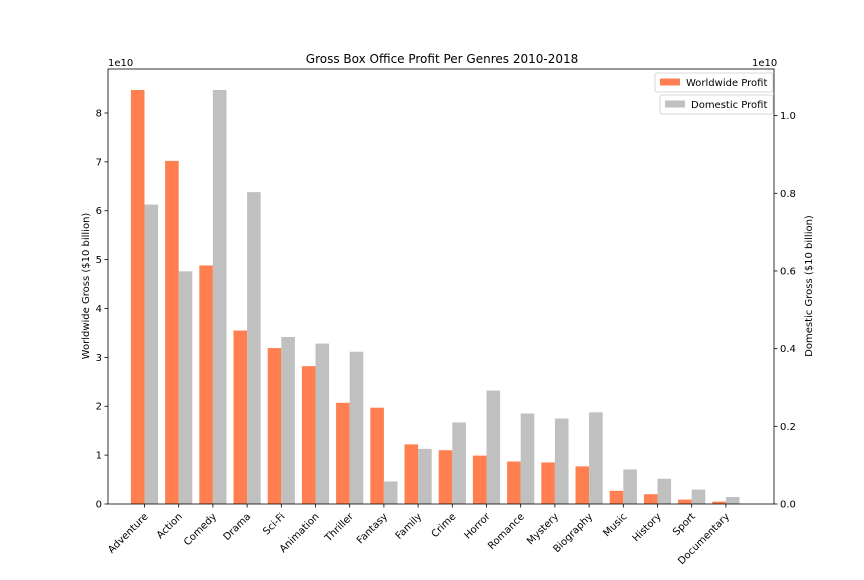 This screenshot has height=580, width=864. Describe the element at coordinates (120, 63) in the screenshot. I see `left-axis-offset-text: 1e10` at that location.